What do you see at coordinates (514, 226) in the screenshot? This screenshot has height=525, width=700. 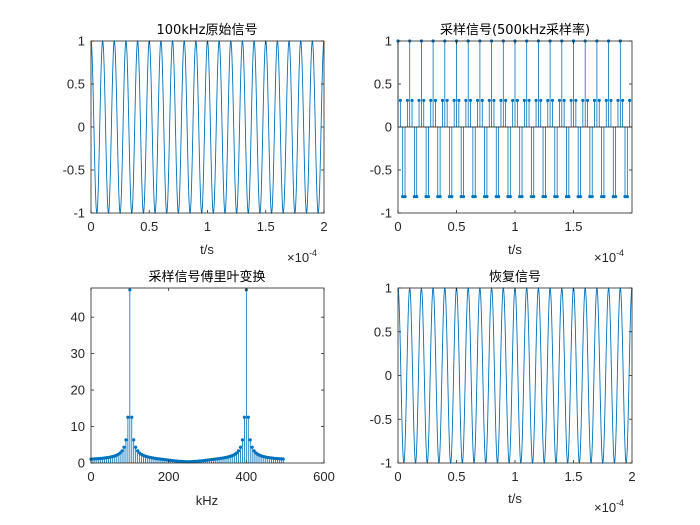 I see `x-tick-label: 1` at bounding box center [514, 226].